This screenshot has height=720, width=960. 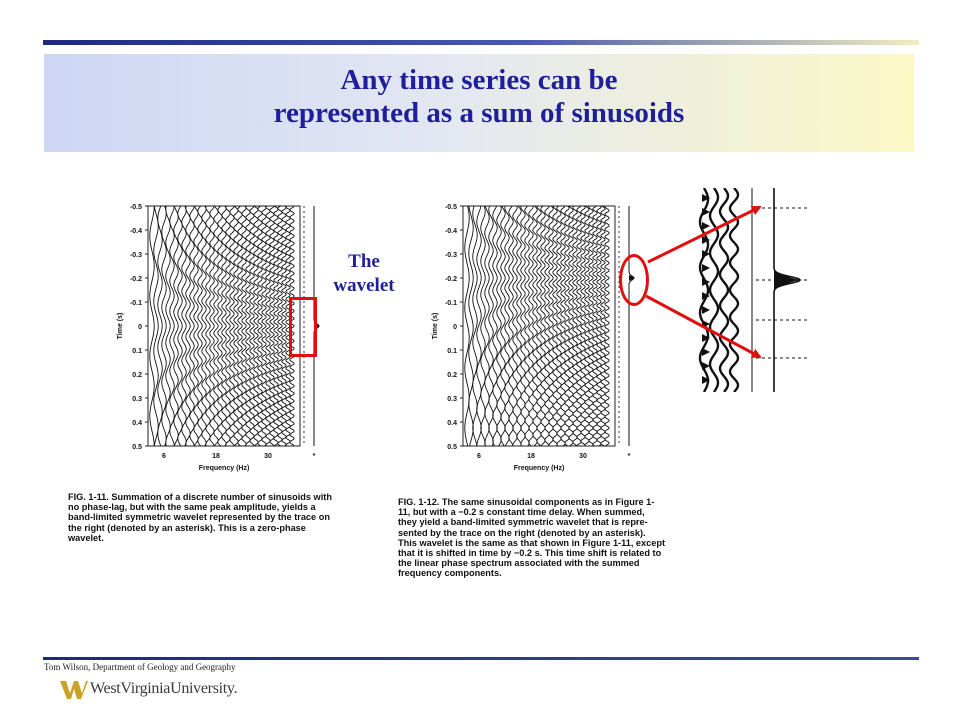 What do you see at coordinates (137, 447) in the screenshot?
I see `left-y-tick-label: 0.5` at bounding box center [137, 447].